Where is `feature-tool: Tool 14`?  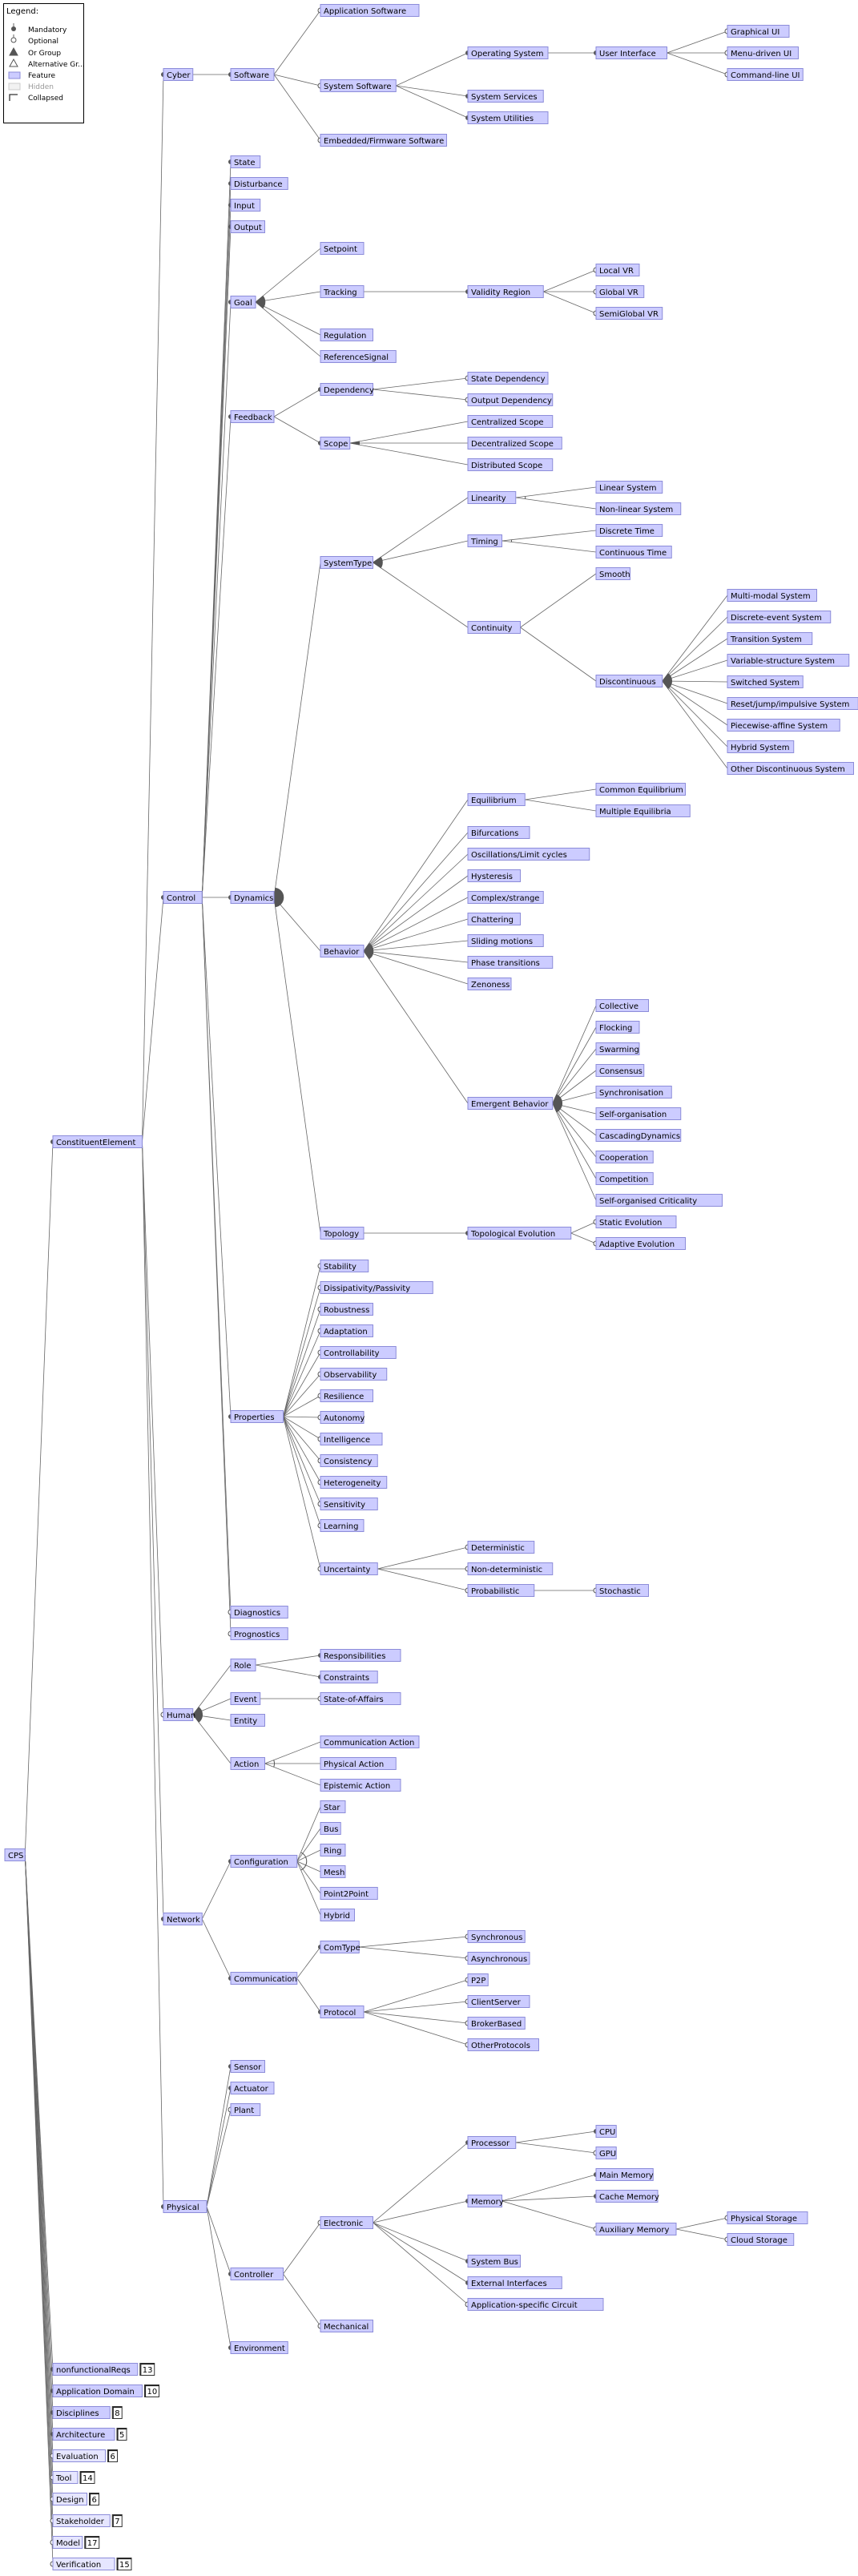
feature-tool: Tool 14 is located at coordinates (74, 2477).